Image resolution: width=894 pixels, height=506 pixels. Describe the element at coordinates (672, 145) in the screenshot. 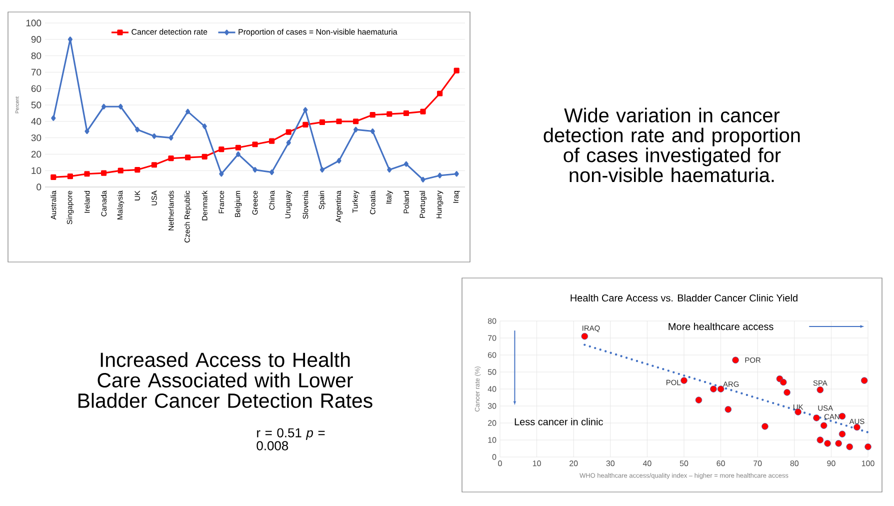

I see `text: Wide variation in cancer detection rate and proportion of cases investigated for non-visible haematuria.` at that location.